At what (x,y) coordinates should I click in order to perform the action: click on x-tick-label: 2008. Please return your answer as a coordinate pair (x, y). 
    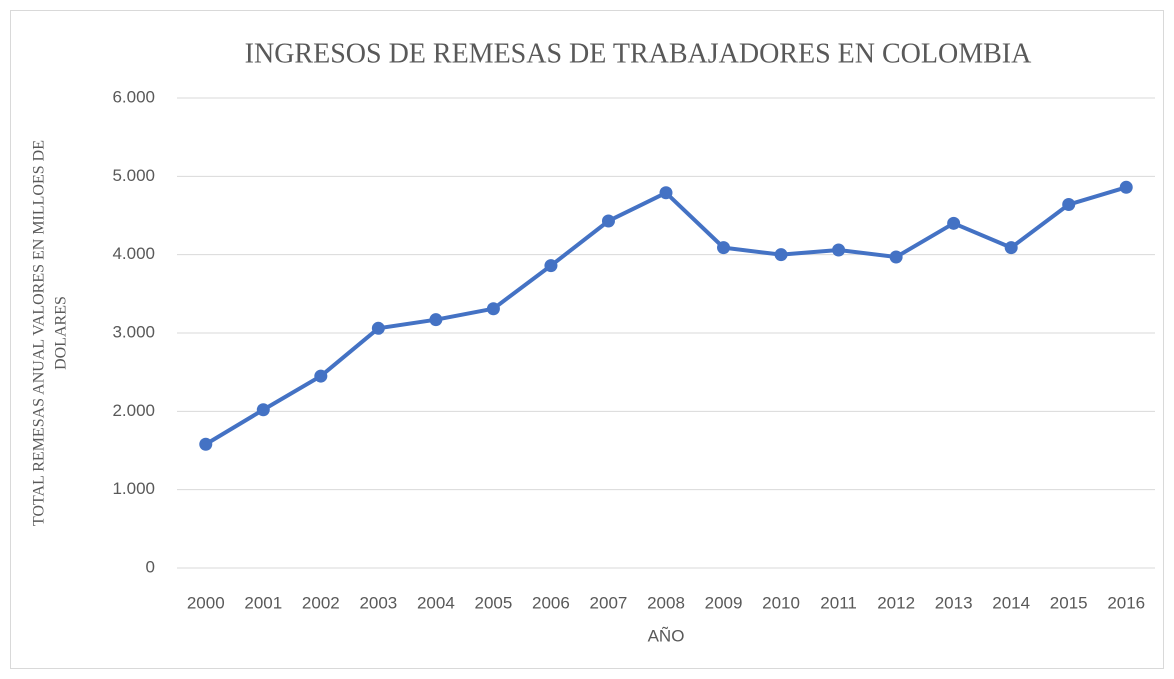
    Looking at the image, I should click on (666, 602).